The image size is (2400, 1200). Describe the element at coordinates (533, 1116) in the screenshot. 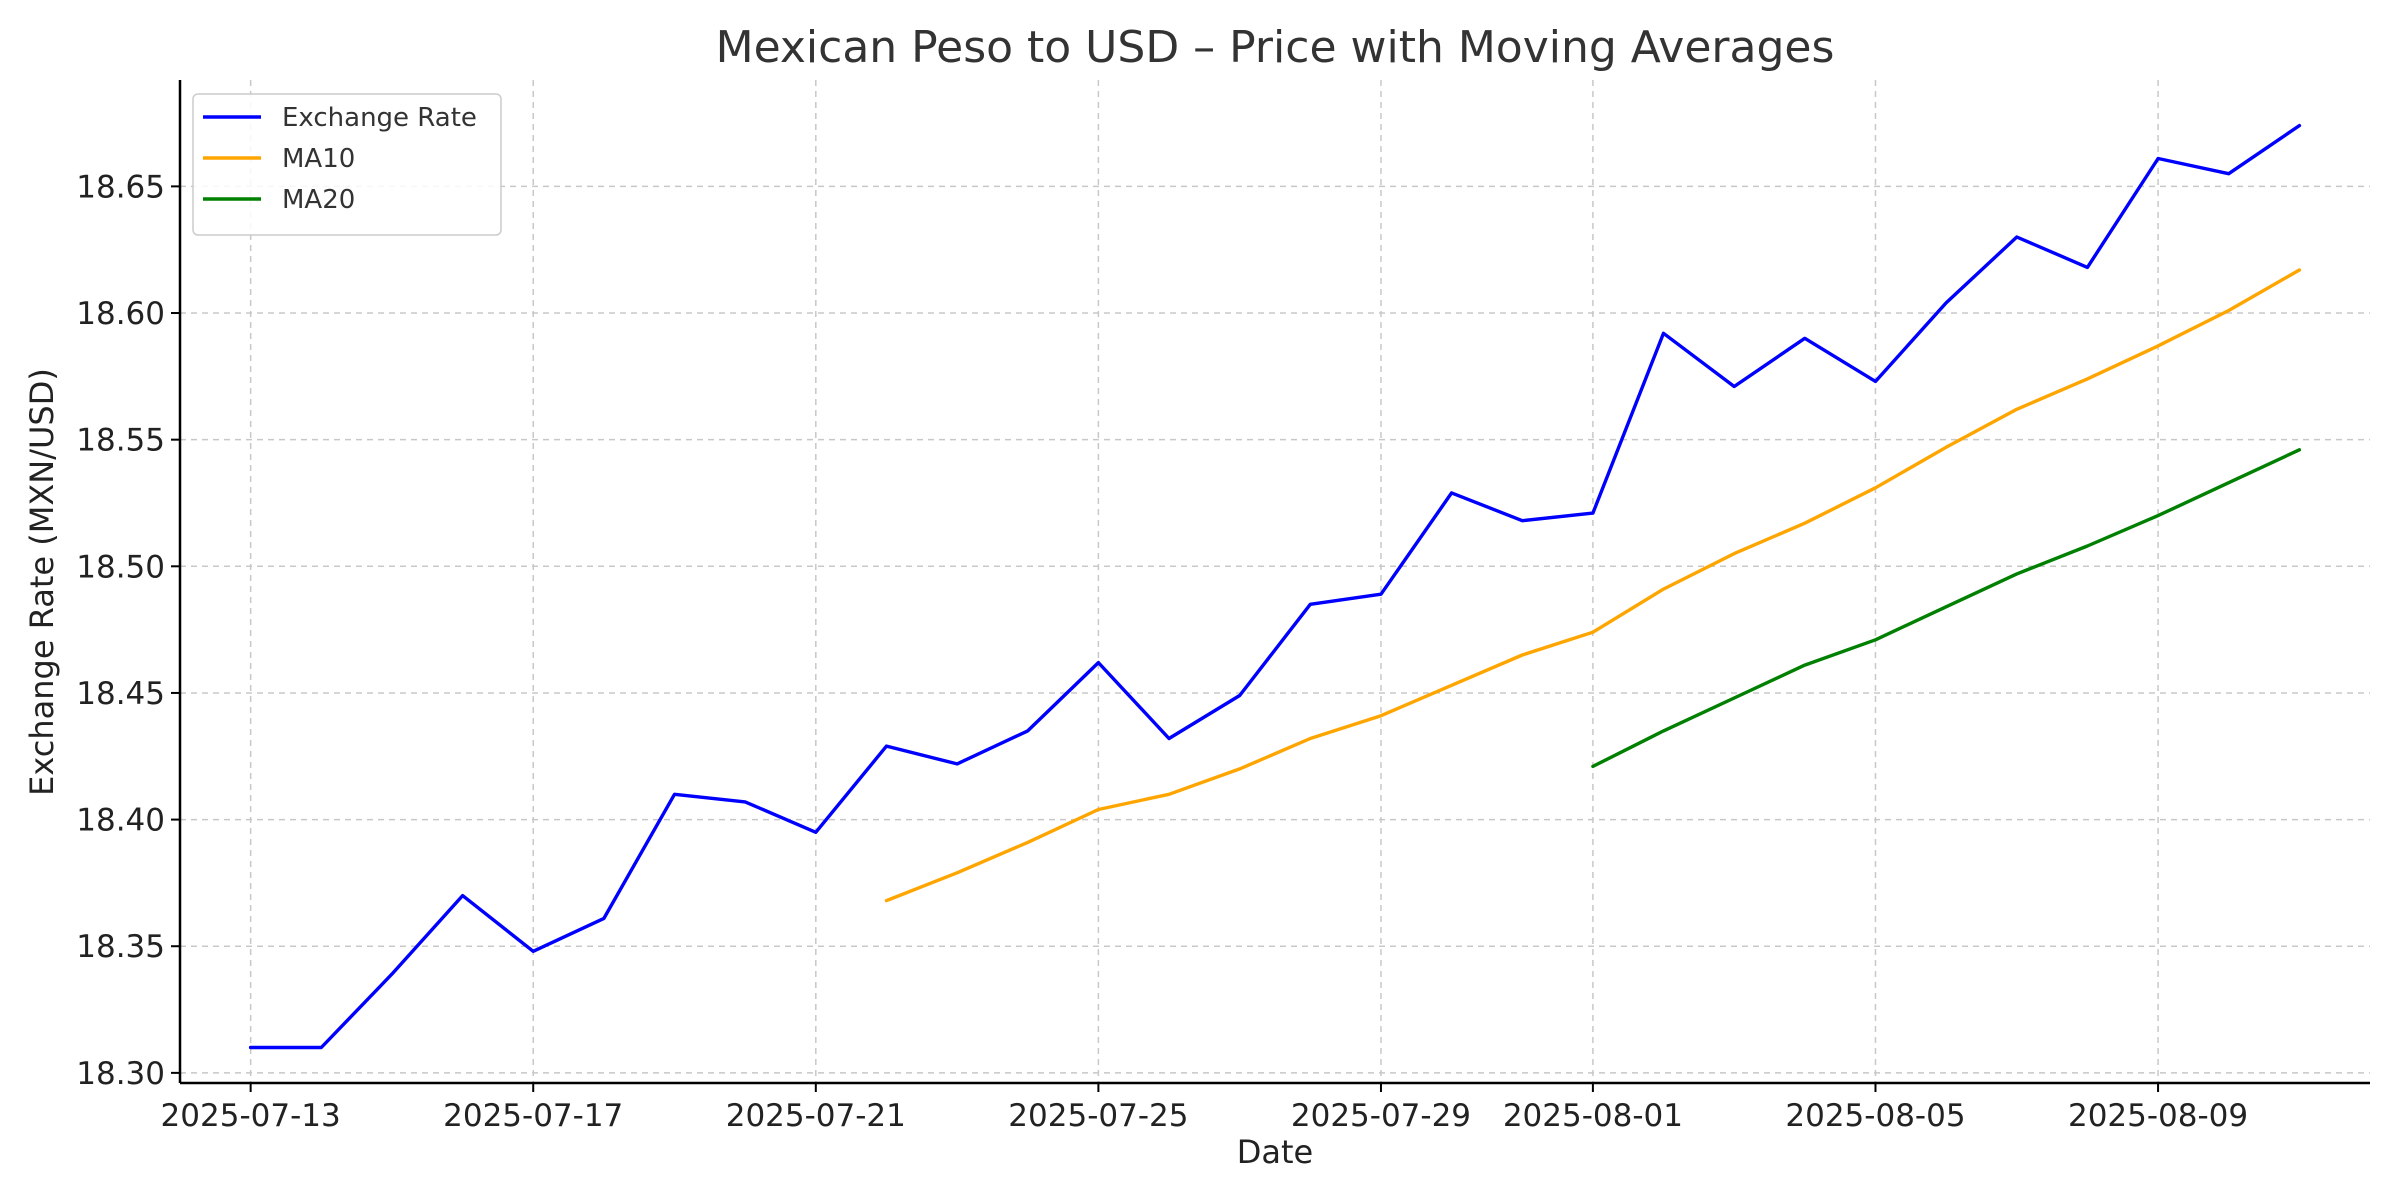

I see `x-tick-label: 2025-07-17` at that location.